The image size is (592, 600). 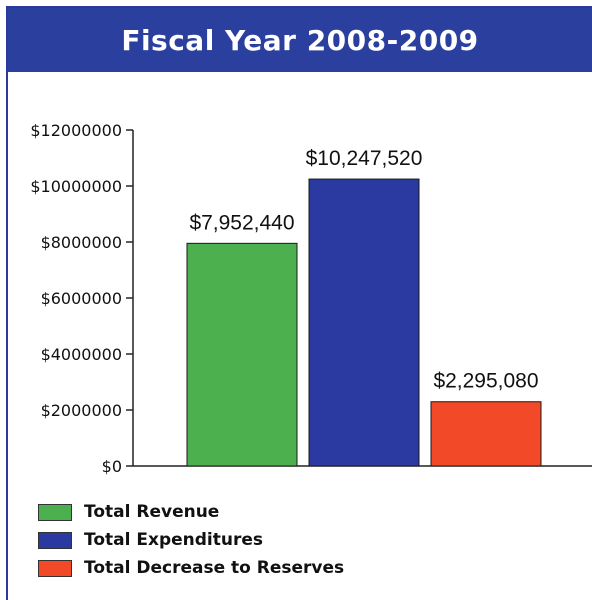 What do you see at coordinates (81, 354) in the screenshot?
I see `y-tick-label: $4000000` at bounding box center [81, 354].